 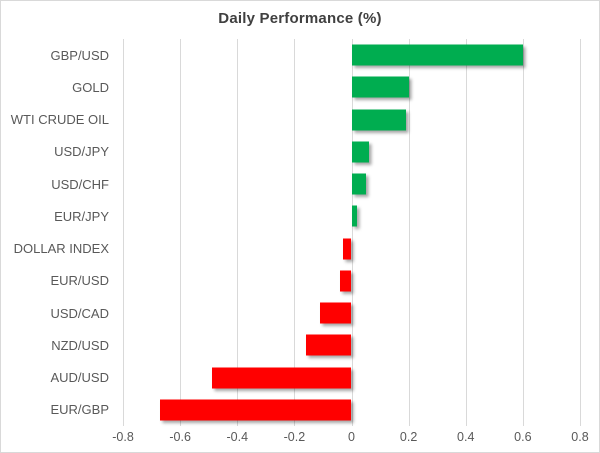 I want to click on x-tick-label--0.6: -0.6, so click(x=180, y=437).